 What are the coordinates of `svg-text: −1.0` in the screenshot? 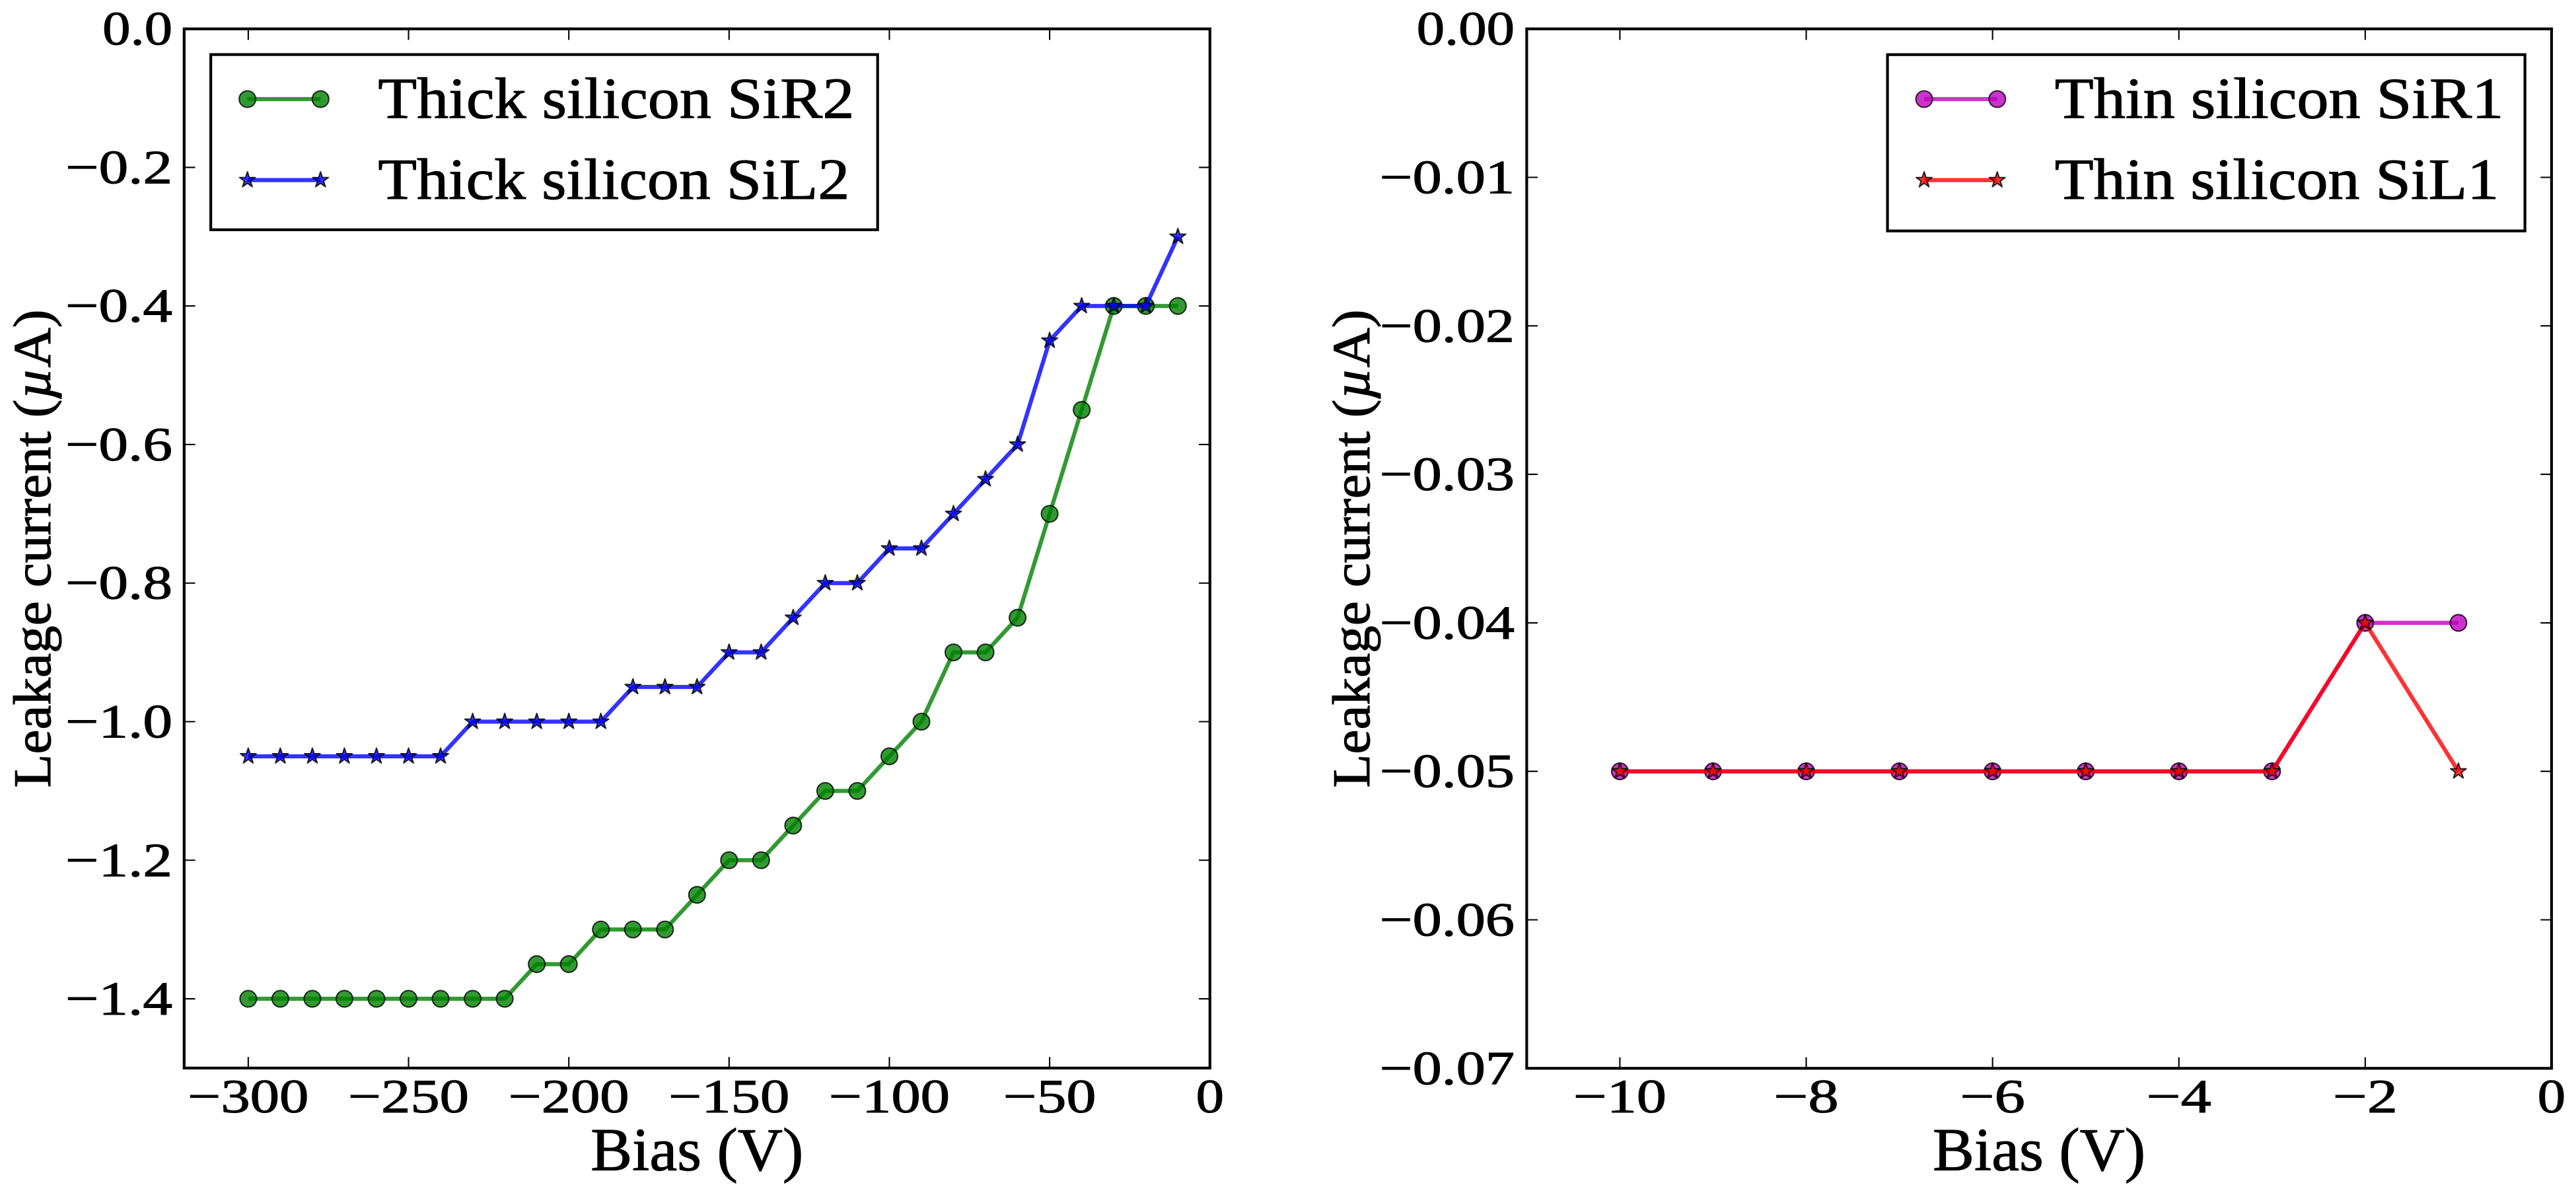 It's located at (118, 722).